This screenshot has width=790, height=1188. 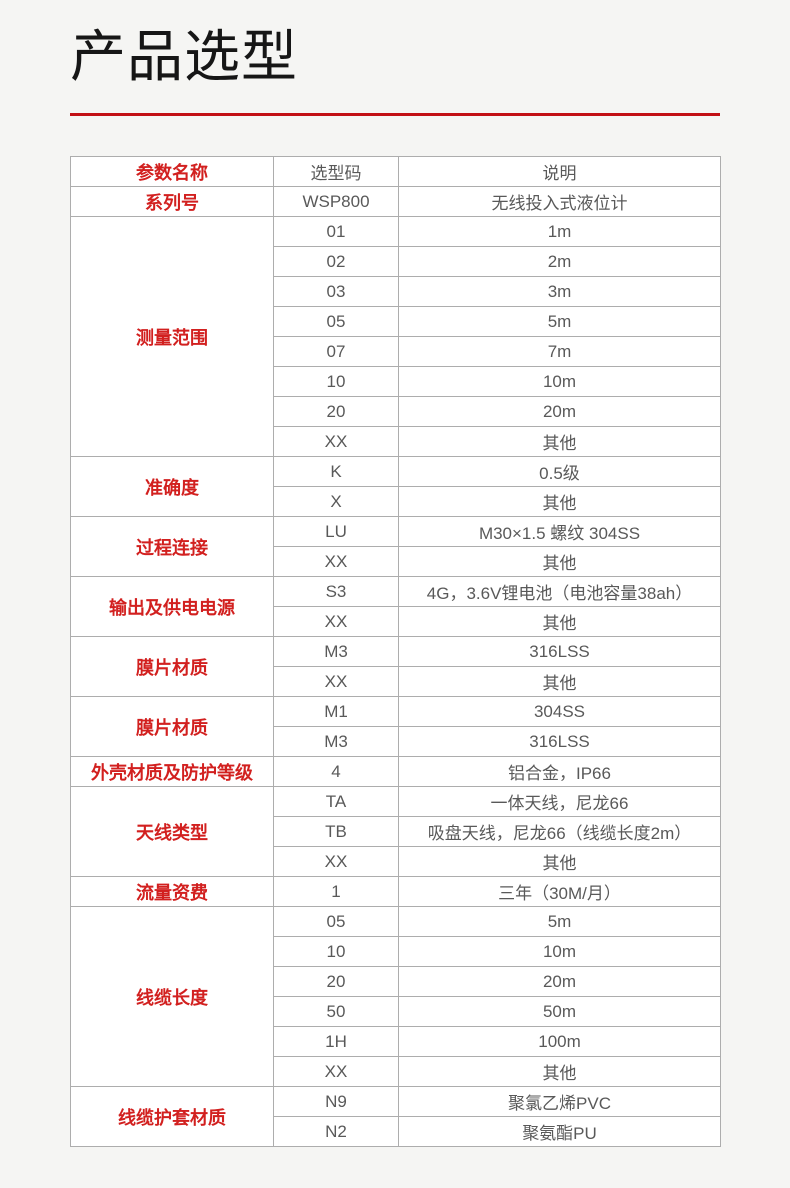 What do you see at coordinates (336, 1131) in the screenshot?
I see `selection-code-cell: N2` at bounding box center [336, 1131].